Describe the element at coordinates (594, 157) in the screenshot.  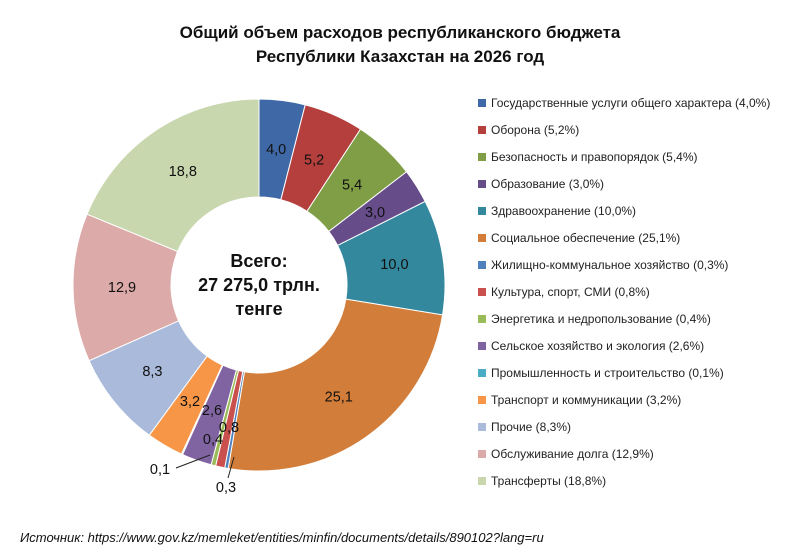
I see `legend-item-3: Безопасность и правопорядок (5,4%)` at that location.